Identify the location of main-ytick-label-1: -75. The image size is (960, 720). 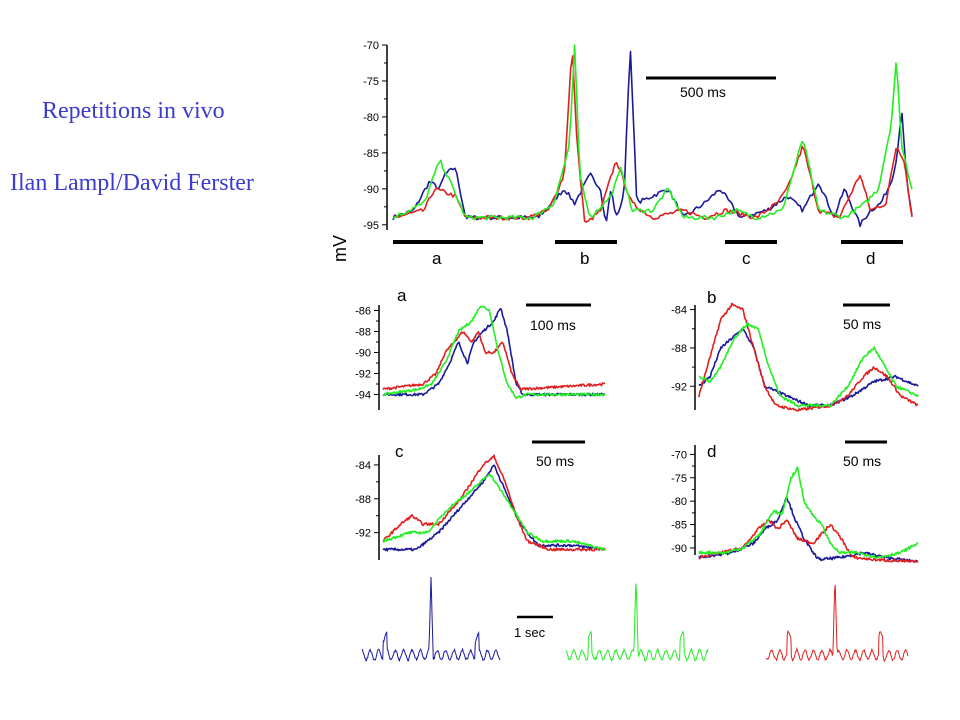
(371, 82).